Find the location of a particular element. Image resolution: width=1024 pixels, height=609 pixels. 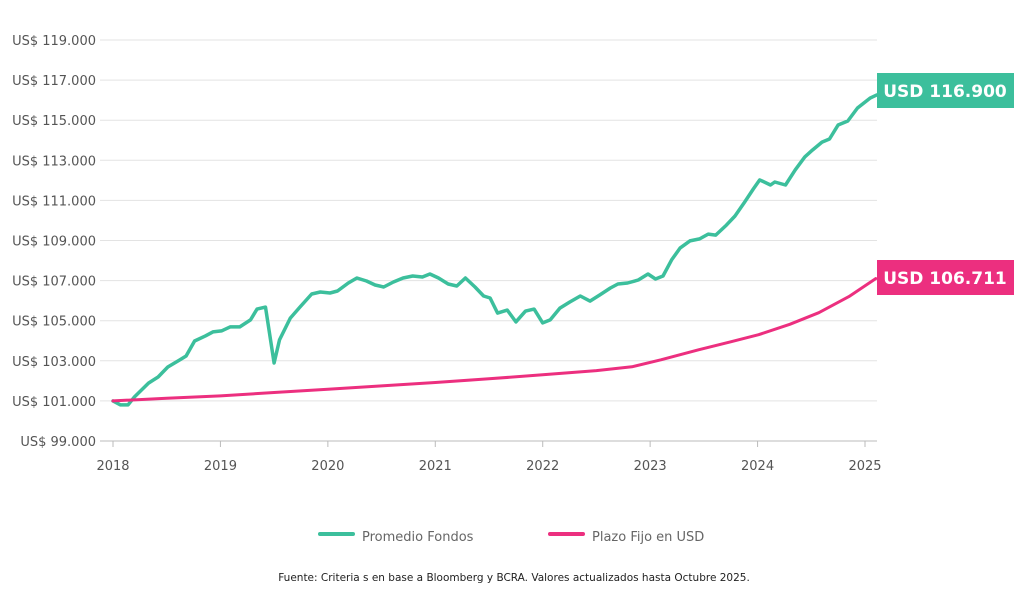

x-tick-label: 2019 is located at coordinates (220, 466).